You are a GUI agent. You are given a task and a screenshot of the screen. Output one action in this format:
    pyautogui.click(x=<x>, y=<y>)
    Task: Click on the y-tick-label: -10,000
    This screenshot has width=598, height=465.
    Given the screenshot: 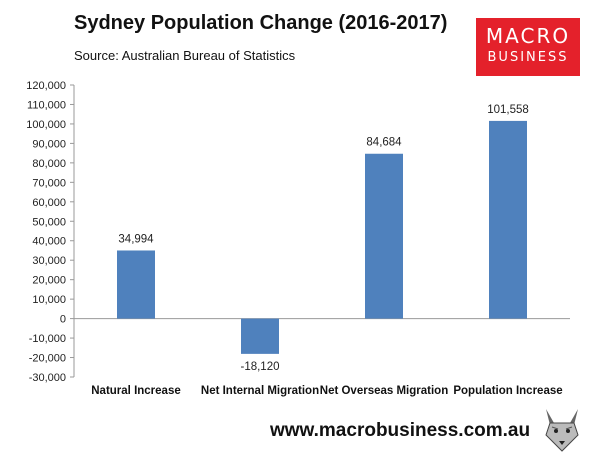 What is the action you would take?
    pyautogui.click(x=47, y=339)
    